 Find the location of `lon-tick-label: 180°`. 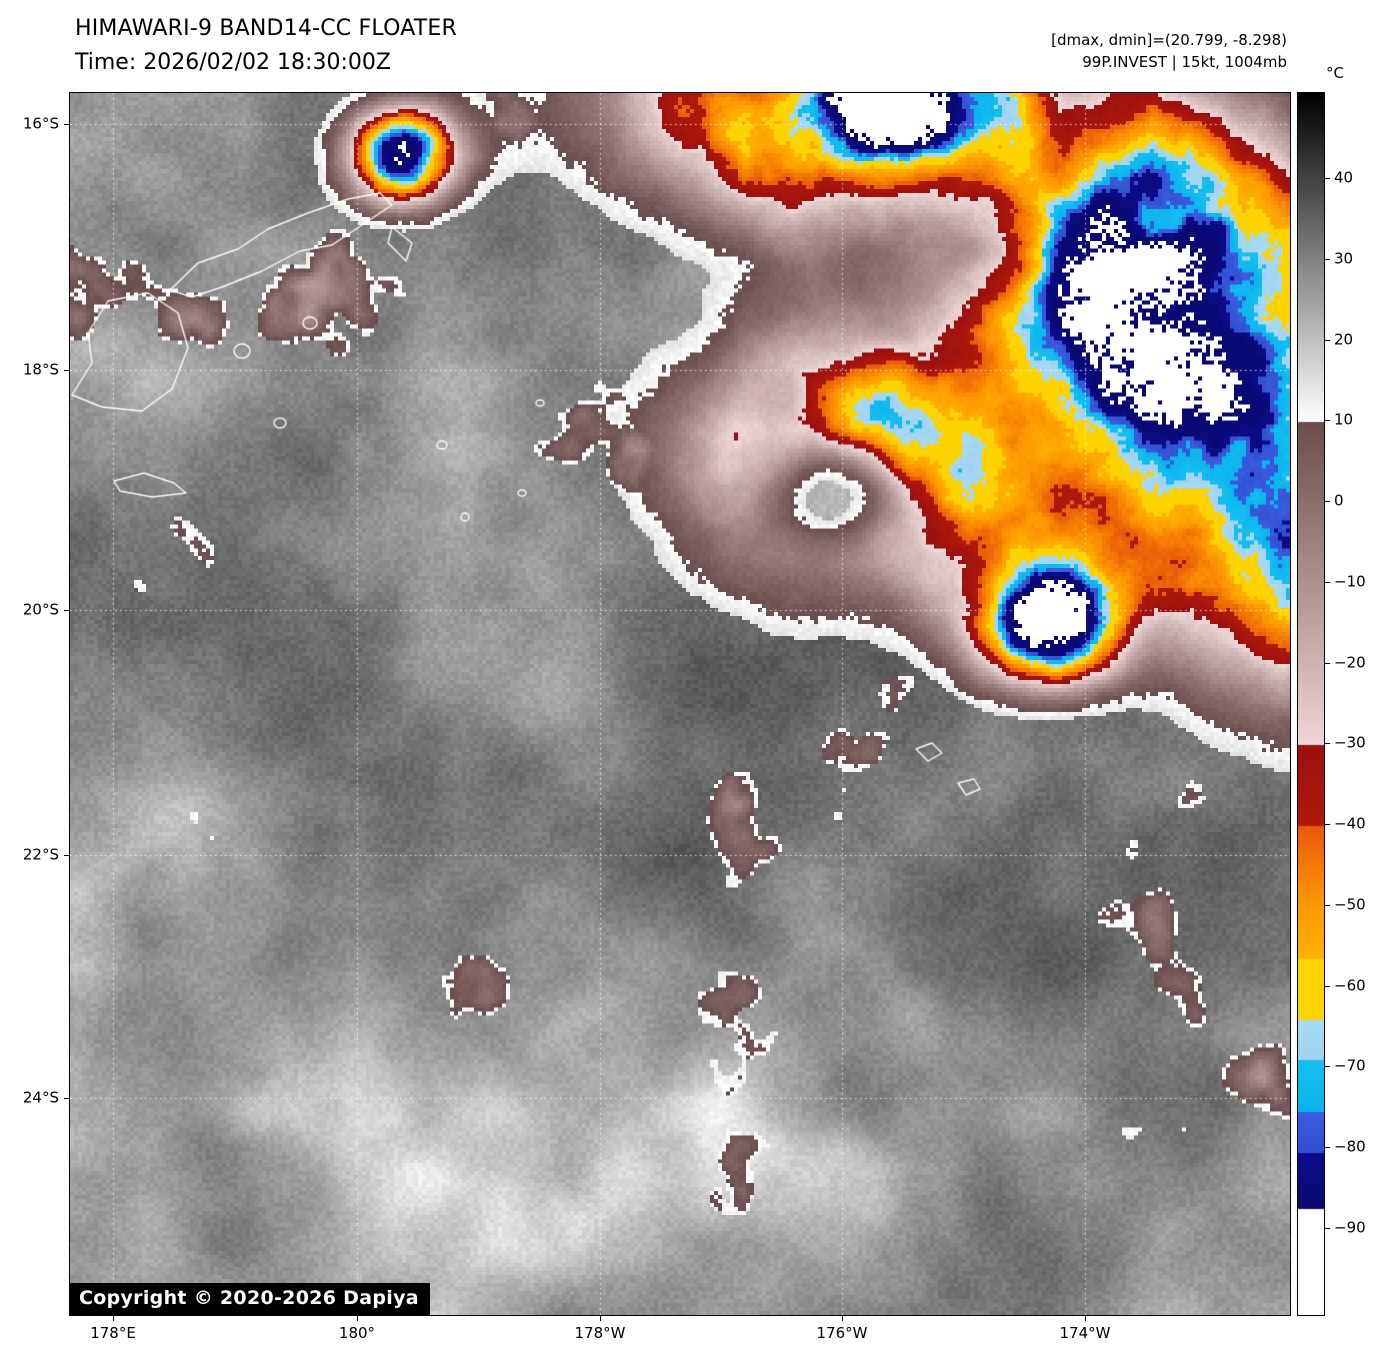

lon-tick-label: 180° is located at coordinates (357, 1333).